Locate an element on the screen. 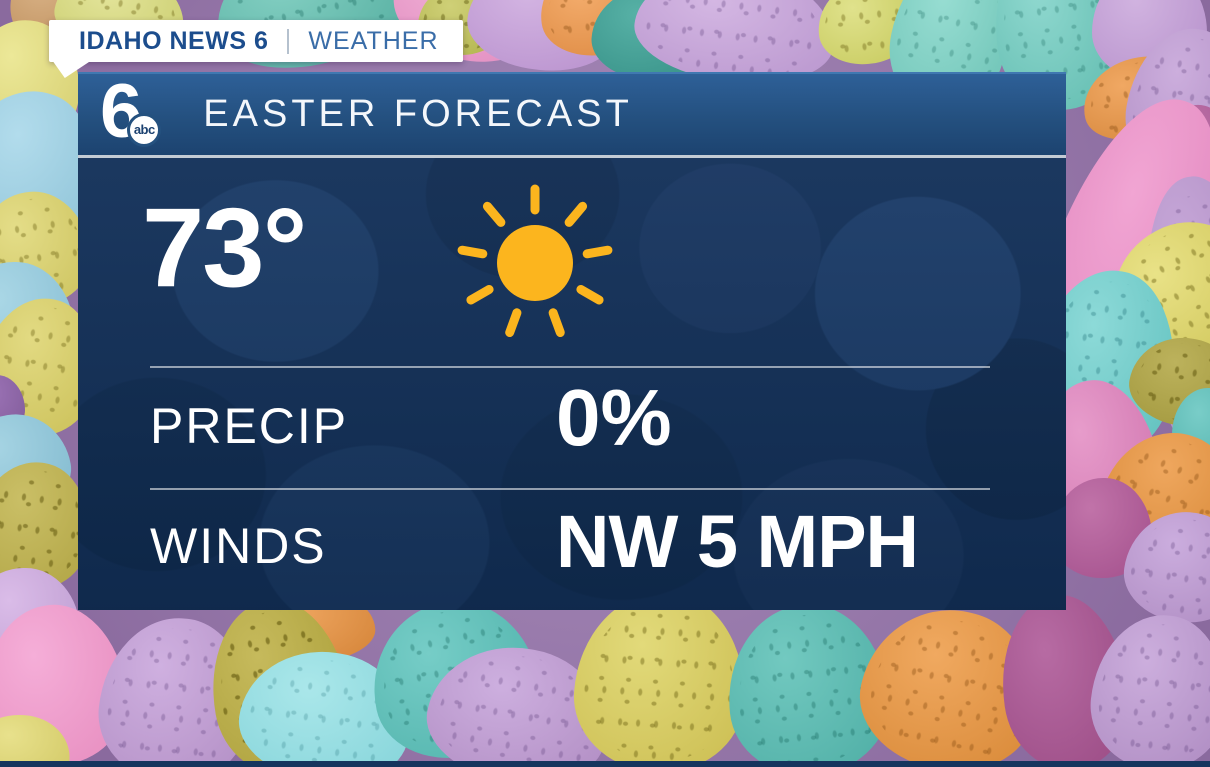 The image size is (1210, 767). precip-label: PRECIP is located at coordinates (249, 426).